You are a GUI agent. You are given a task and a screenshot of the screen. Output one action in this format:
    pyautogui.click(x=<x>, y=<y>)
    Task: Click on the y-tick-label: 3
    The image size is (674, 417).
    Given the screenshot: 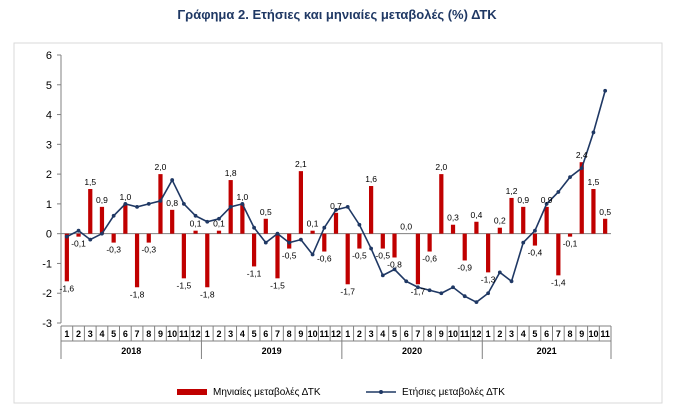 What is the action you would take?
    pyautogui.click(x=49, y=145)
    